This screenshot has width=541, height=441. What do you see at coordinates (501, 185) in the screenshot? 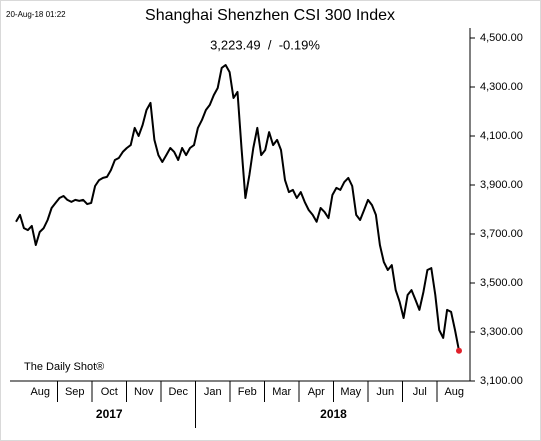
I see `y-tick-label: 3,900.00` at bounding box center [501, 185].